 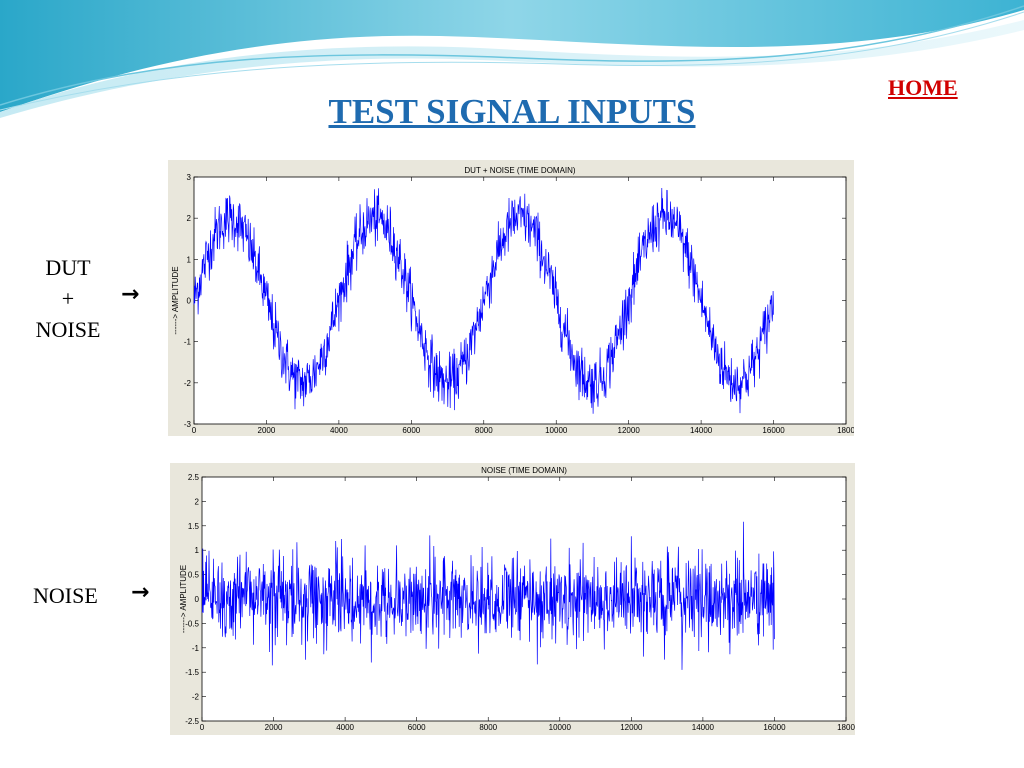 I want to click on y-tick-label: -2.5, so click(x=192, y=721).